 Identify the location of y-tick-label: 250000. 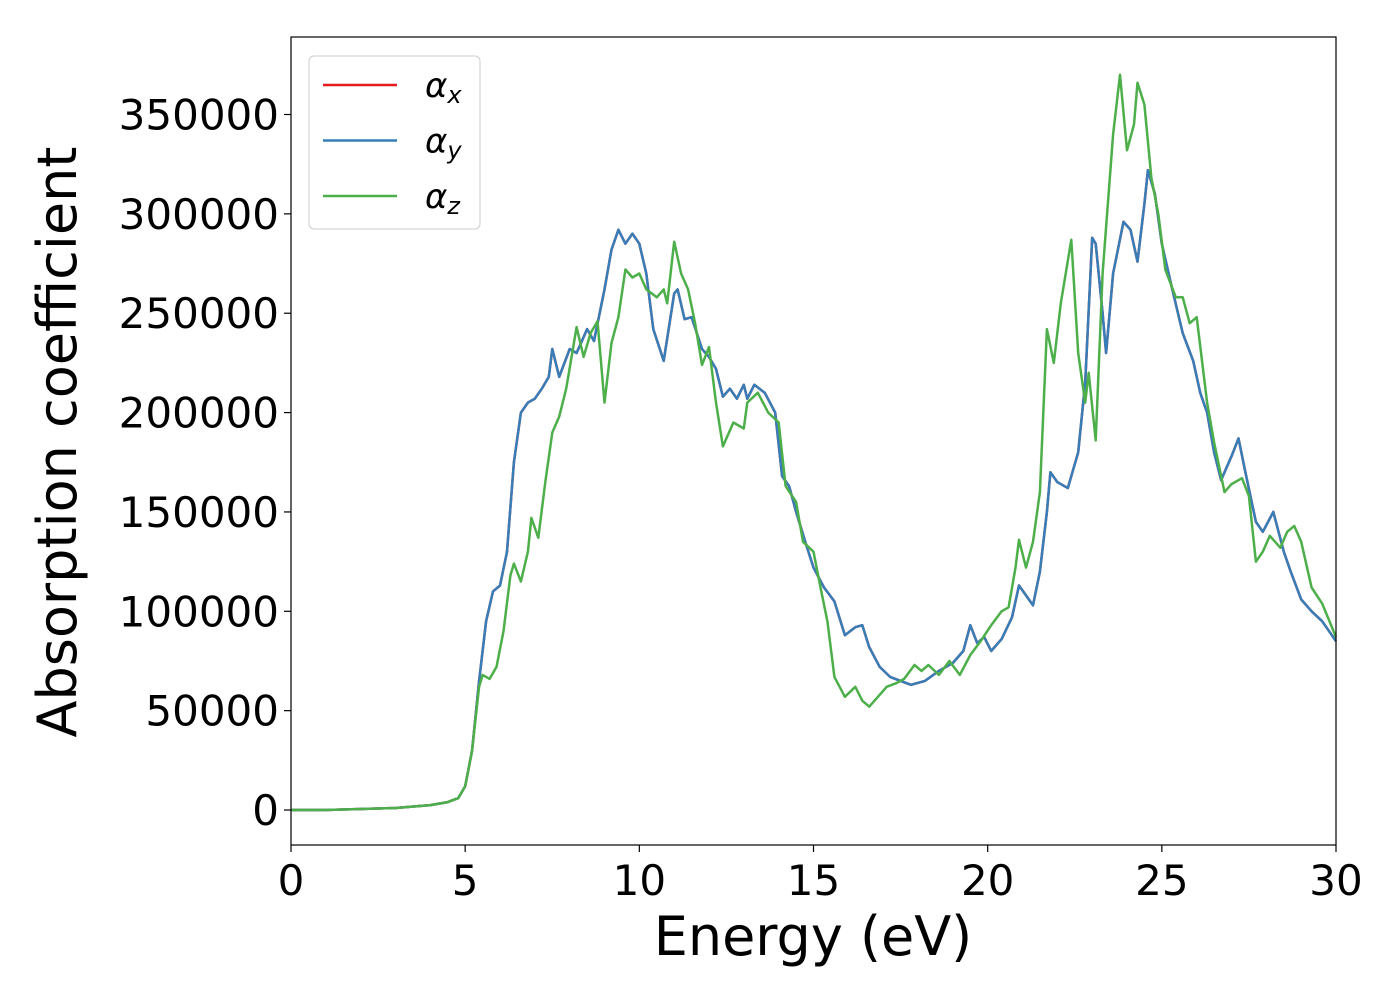
(199, 313).